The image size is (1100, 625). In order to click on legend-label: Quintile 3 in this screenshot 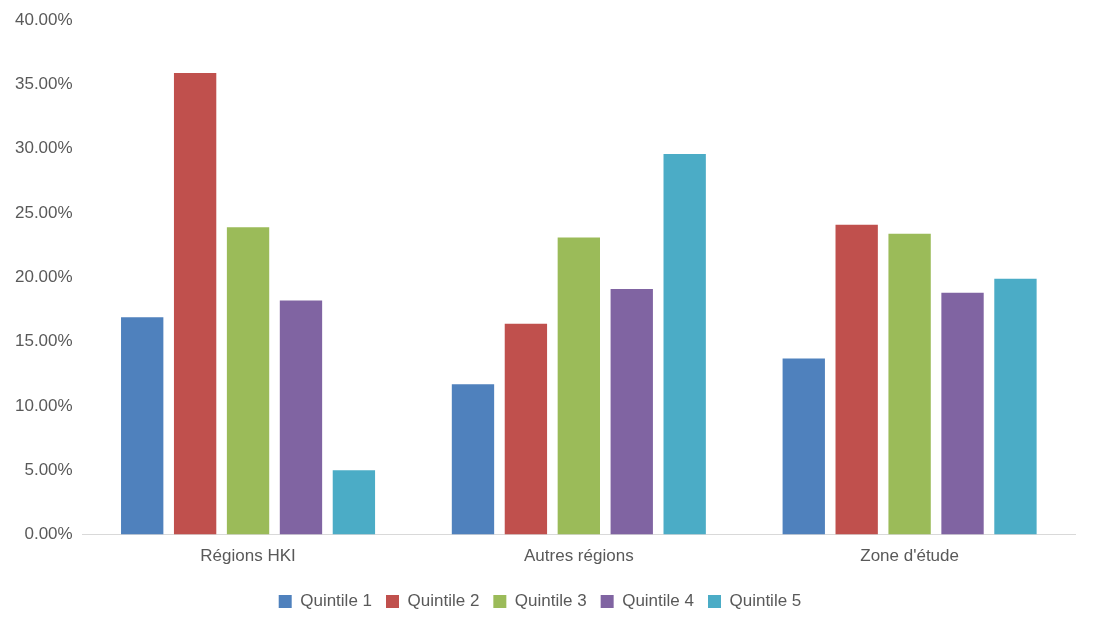, I will do `click(550, 601)`.